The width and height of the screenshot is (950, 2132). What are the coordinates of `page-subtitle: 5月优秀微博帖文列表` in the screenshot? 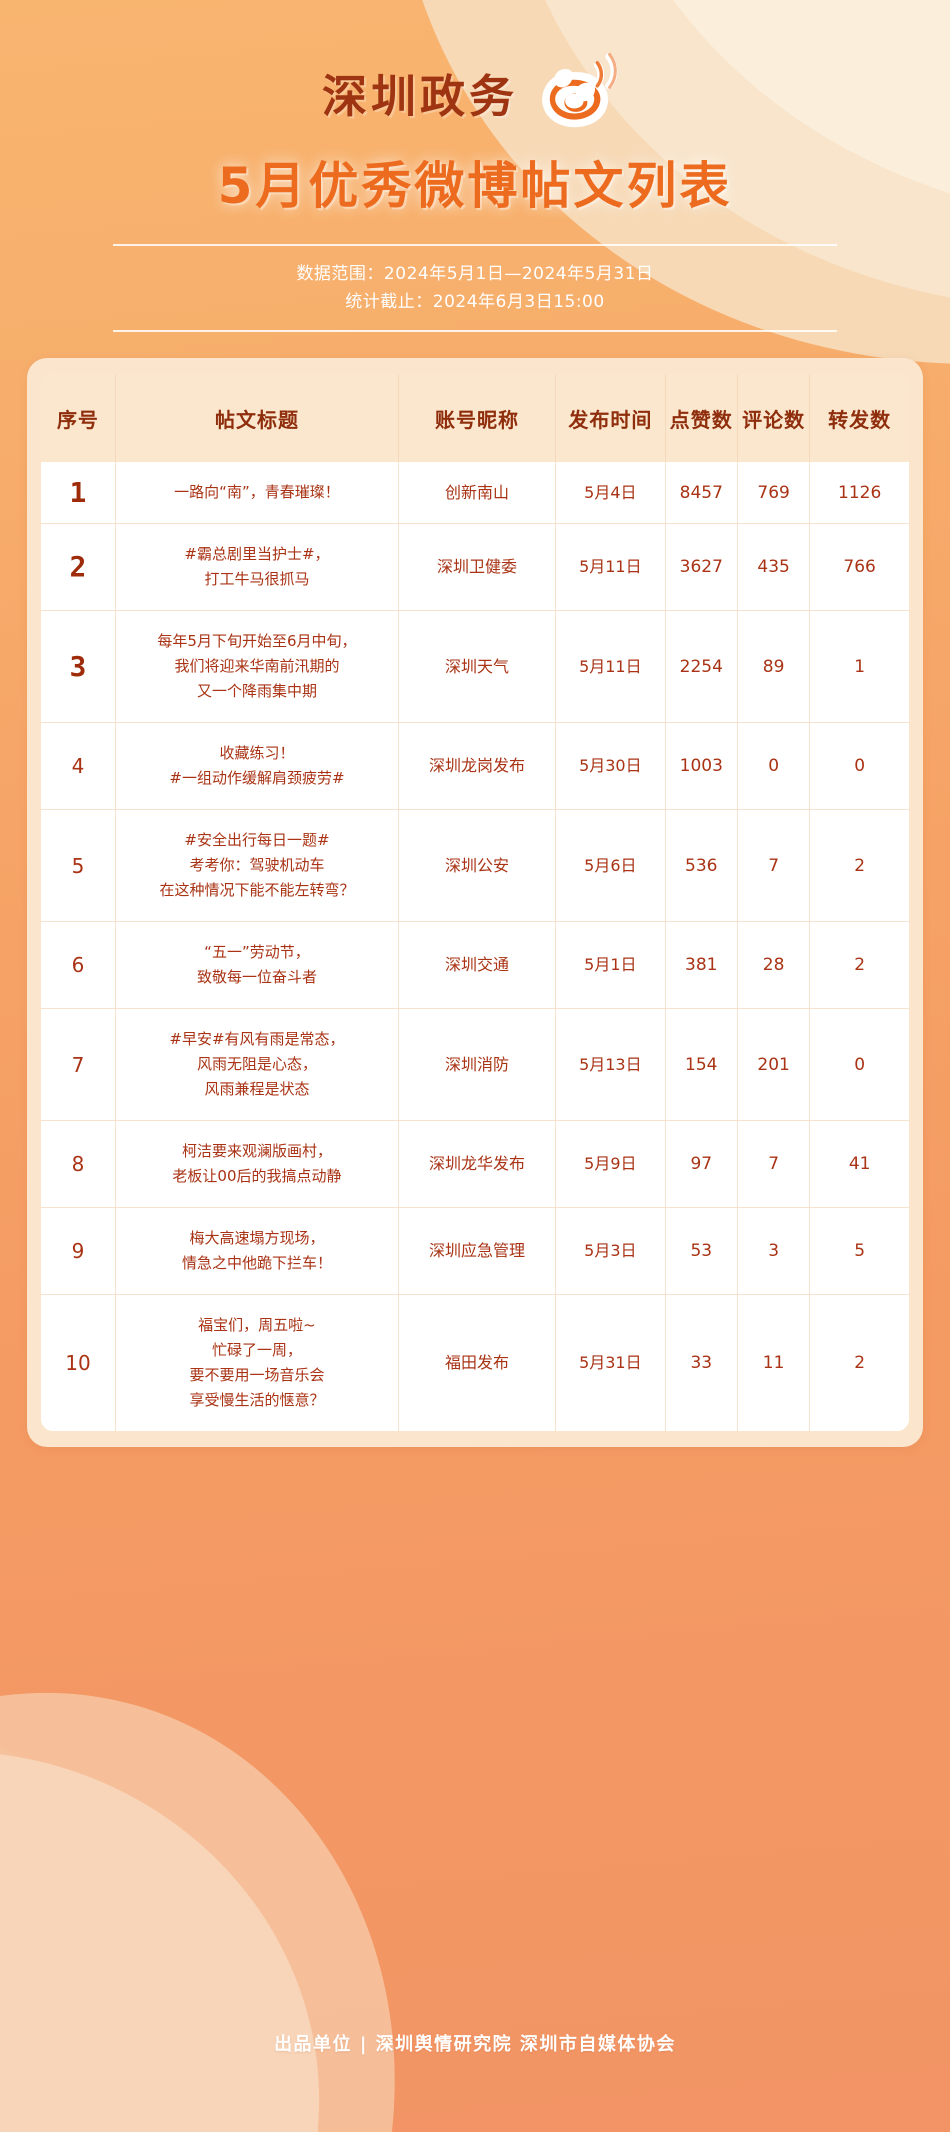 It's located at (475, 186).